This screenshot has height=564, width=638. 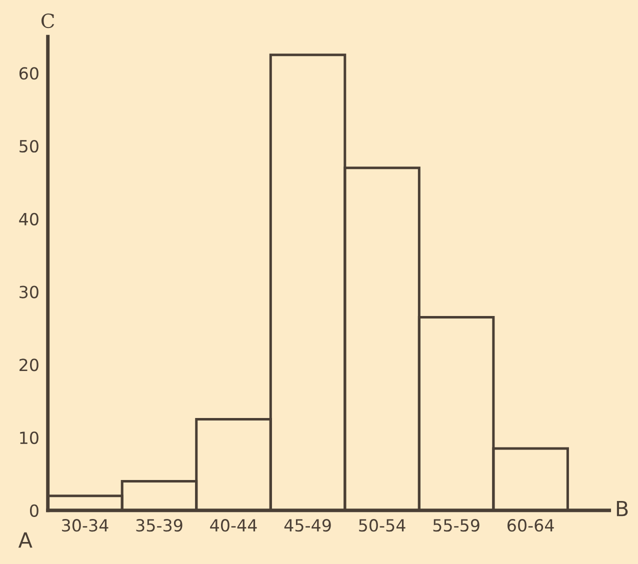 I want to click on y-tick-label: 0, so click(x=34, y=510).